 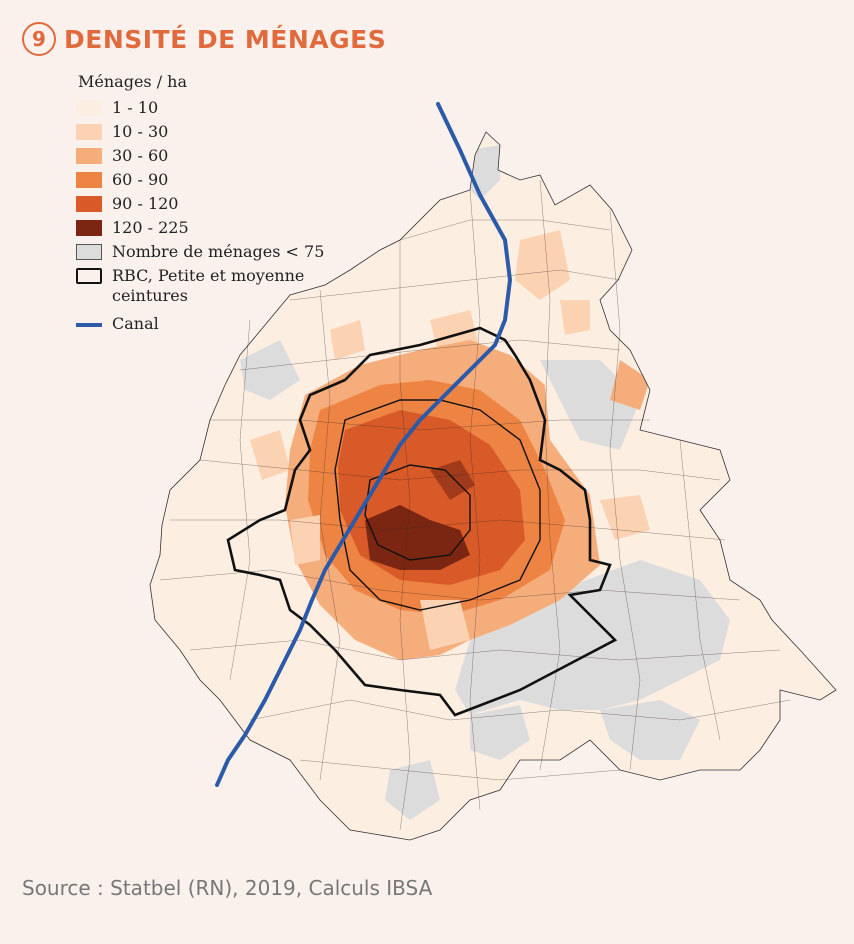 I want to click on legend-label: 60 - 90, so click(x=140, y=179).